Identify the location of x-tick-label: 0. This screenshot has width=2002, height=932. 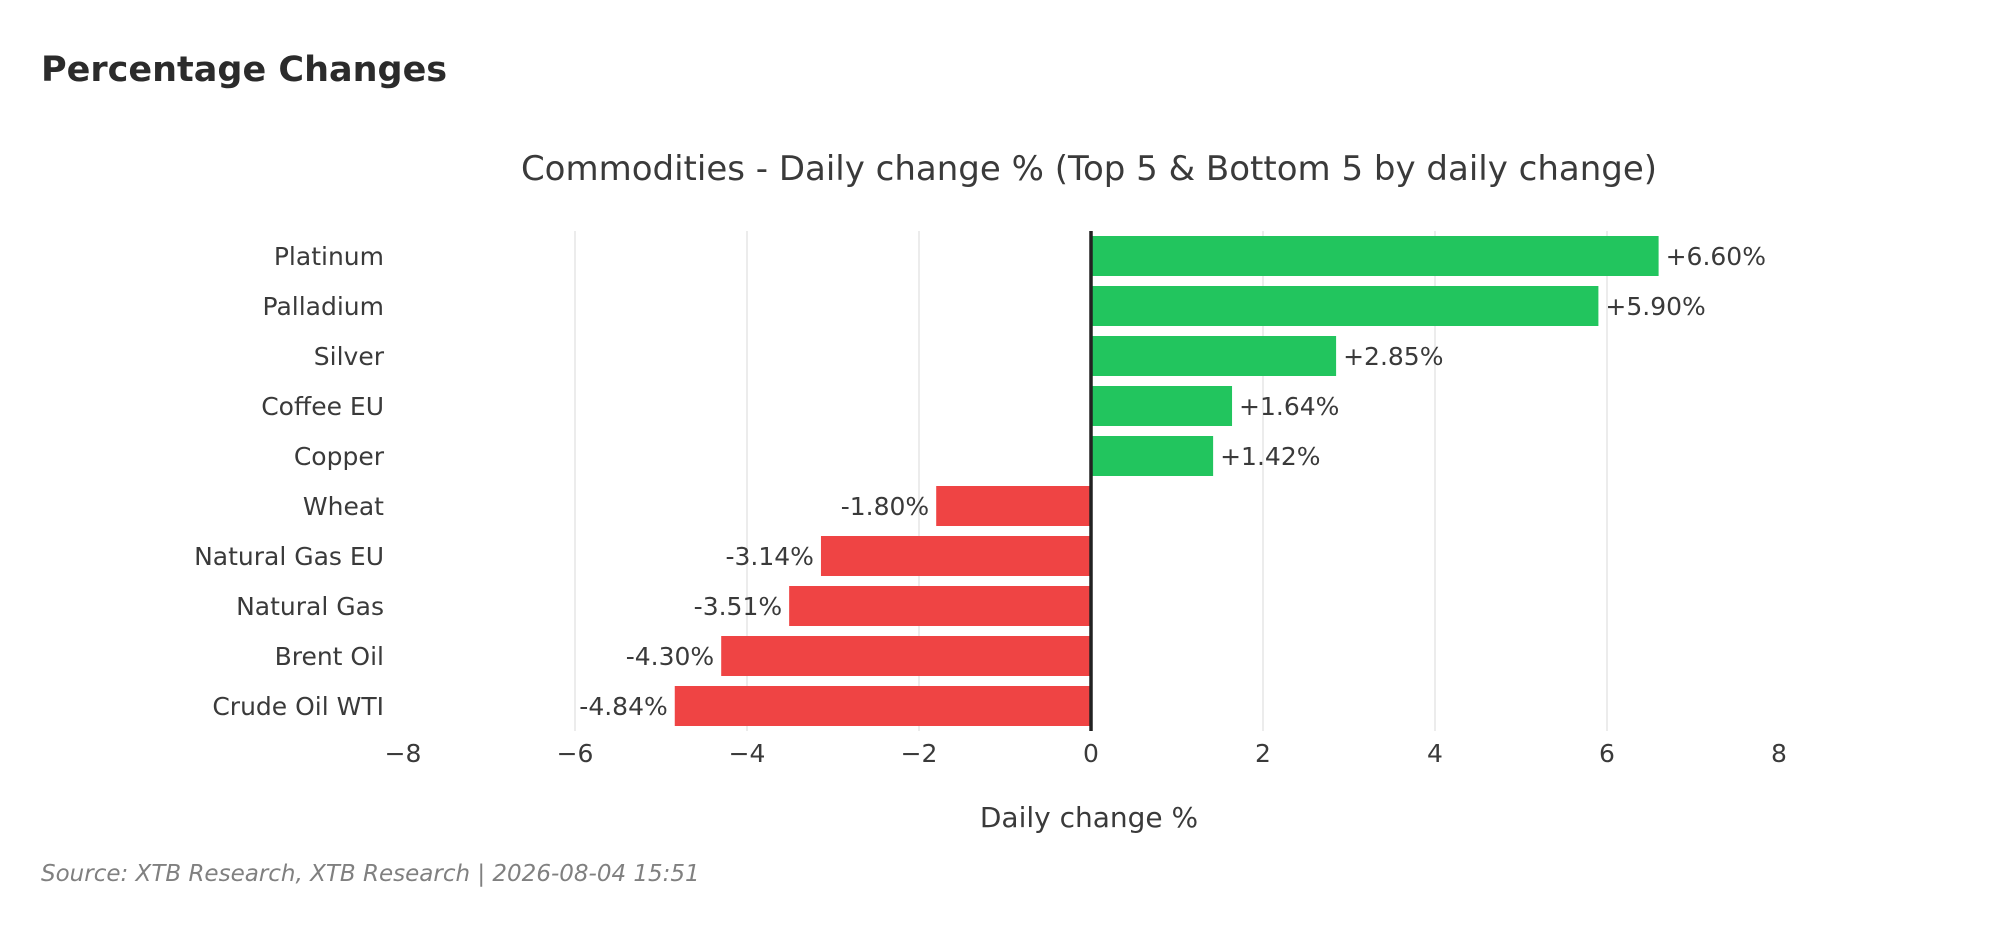
(1091, 753).